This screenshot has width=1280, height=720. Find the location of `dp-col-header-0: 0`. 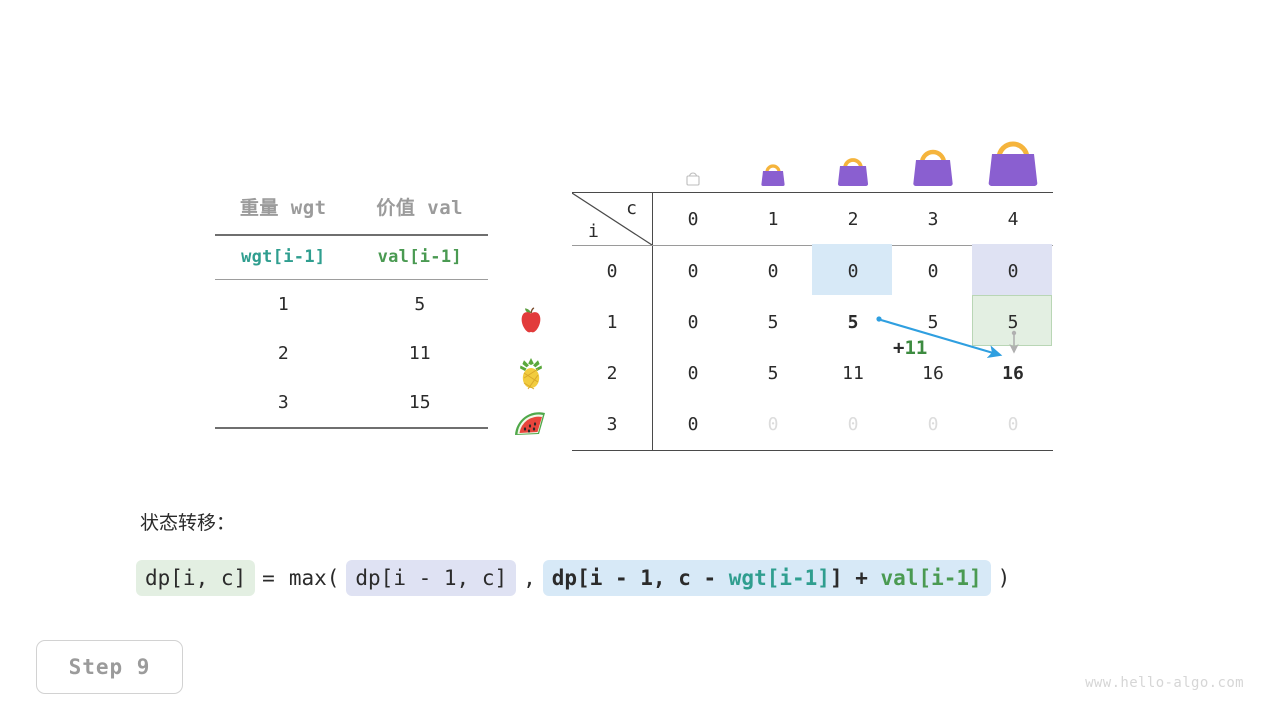

dp-col-header-0: 0 is located at coordinates (692, 219).